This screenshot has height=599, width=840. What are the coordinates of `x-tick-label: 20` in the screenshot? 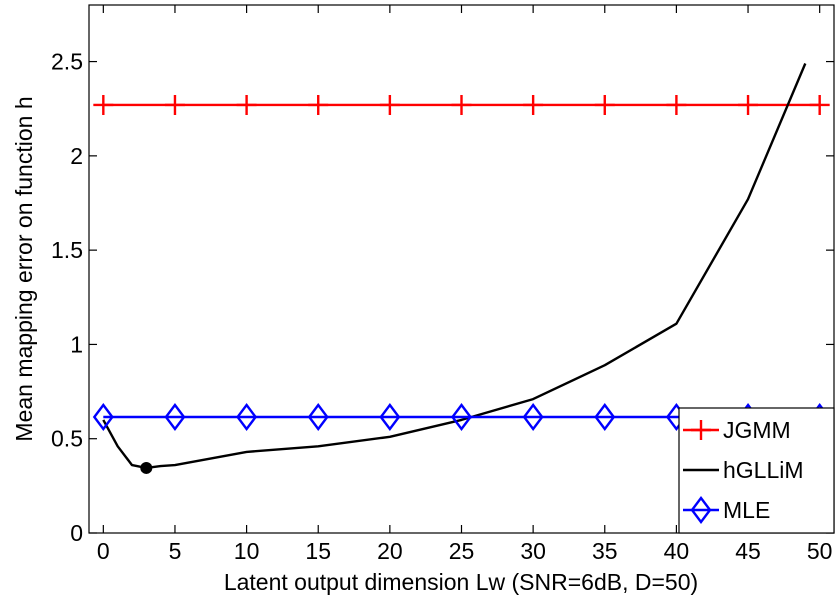 It's located at (390, 551).